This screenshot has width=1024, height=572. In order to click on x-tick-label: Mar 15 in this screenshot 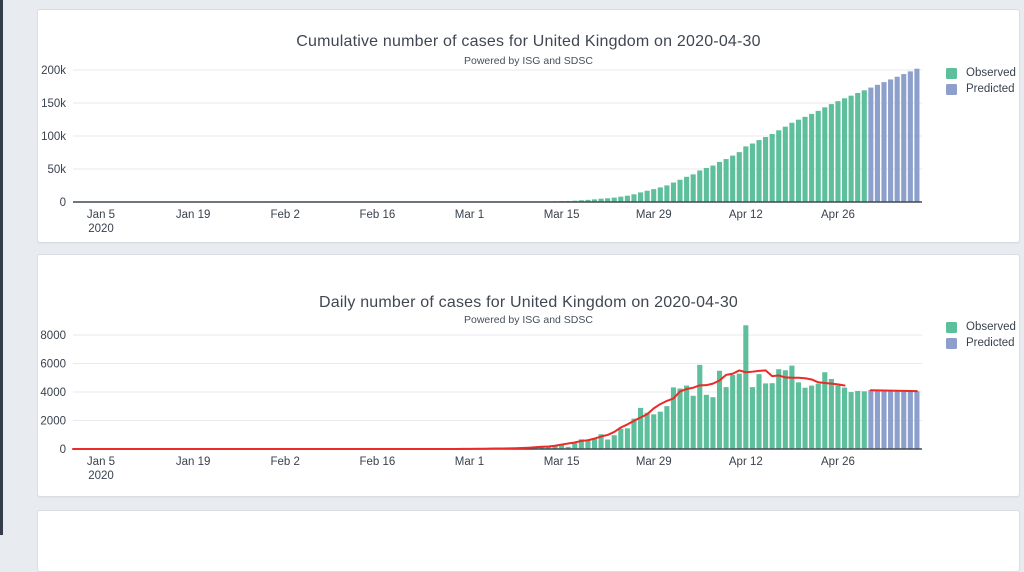, I will do `click(562, 462)`.